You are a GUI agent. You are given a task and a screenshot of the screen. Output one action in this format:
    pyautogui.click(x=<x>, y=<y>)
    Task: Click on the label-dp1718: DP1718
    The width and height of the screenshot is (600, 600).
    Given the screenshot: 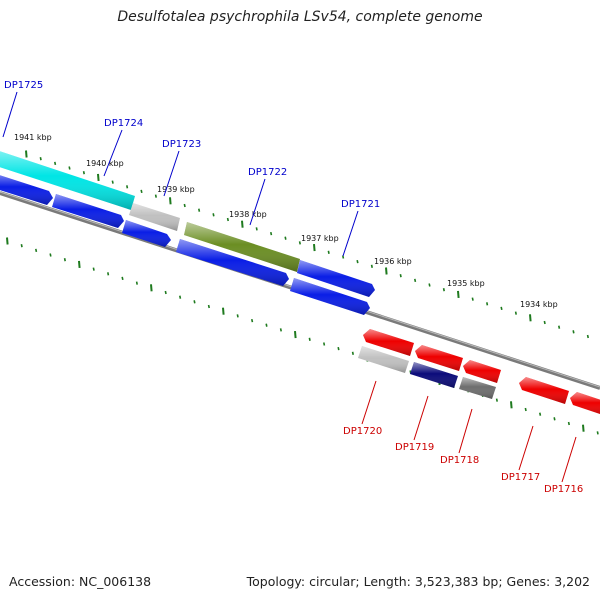 What is the action you would take?
    pyautogui.click(x=459, y=460)
    